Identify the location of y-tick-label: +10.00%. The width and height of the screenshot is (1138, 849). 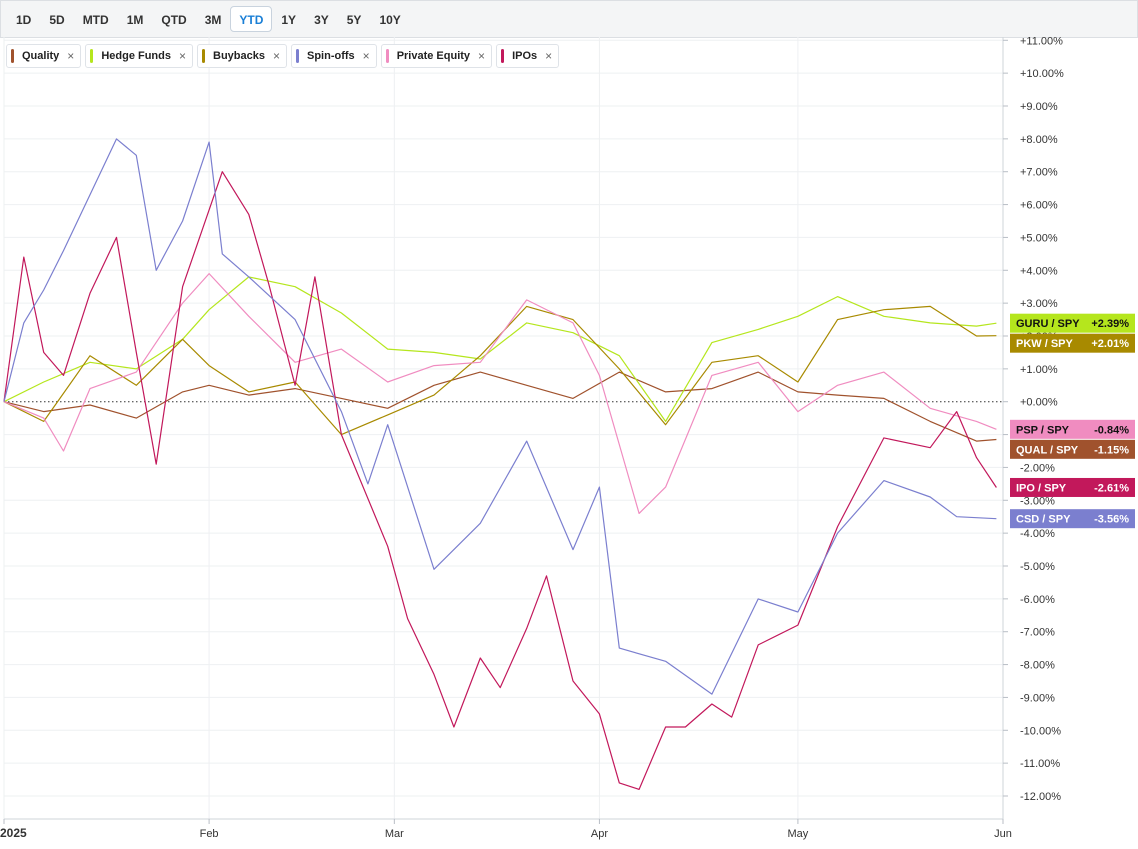
(1042, 74).